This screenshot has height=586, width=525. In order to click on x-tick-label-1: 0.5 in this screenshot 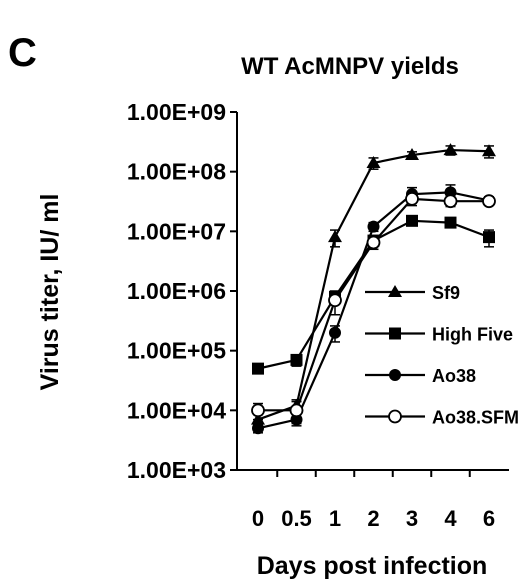, I will do `click(296, 518)`.